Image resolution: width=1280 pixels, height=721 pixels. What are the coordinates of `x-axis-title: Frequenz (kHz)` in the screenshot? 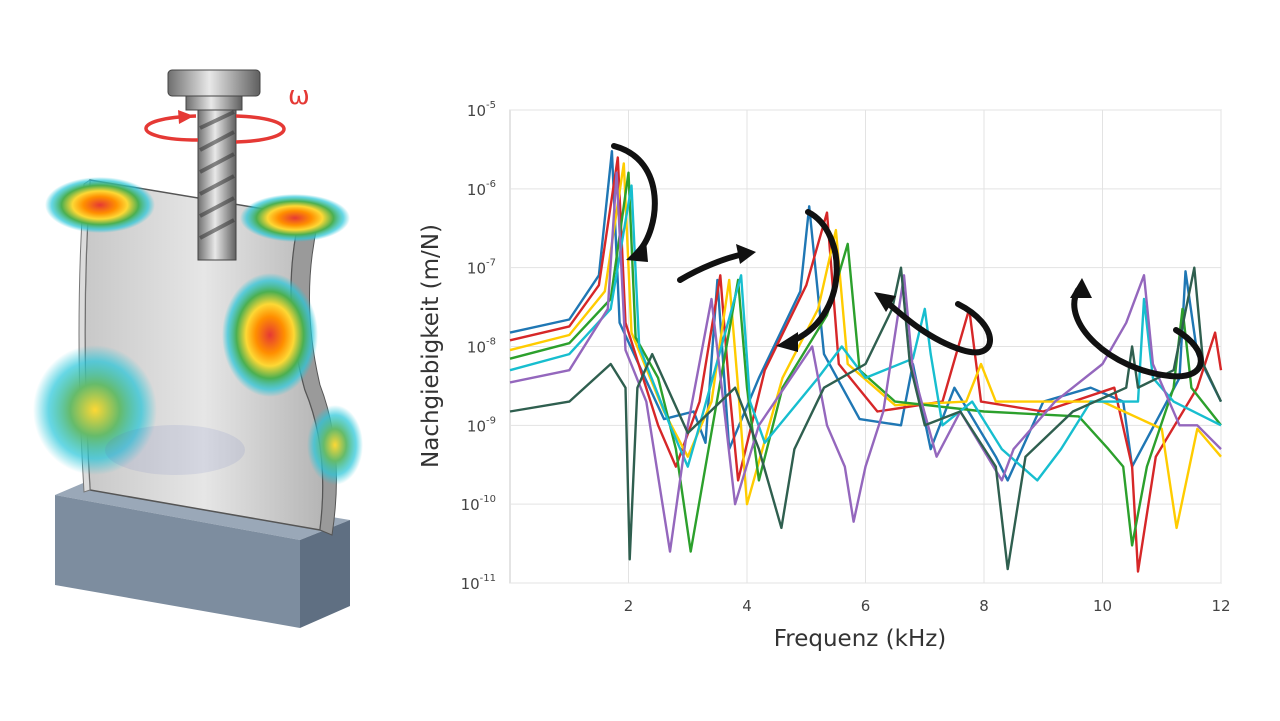 It's located at (860, 639).